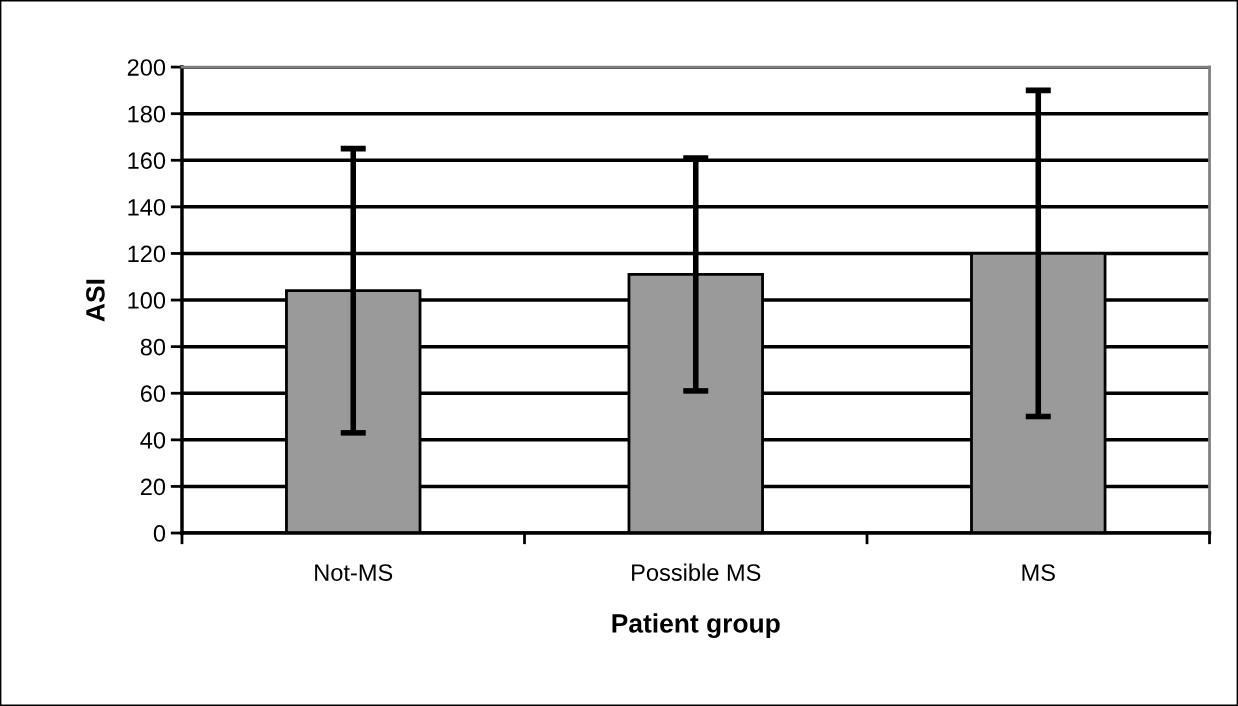 Image resolution: width=1238 pixels, height=706 pixels. What do you see at coordinates (159, 533) in the screenshot?
I see `y-tick-label: 0` at bounding box center [159, 533].